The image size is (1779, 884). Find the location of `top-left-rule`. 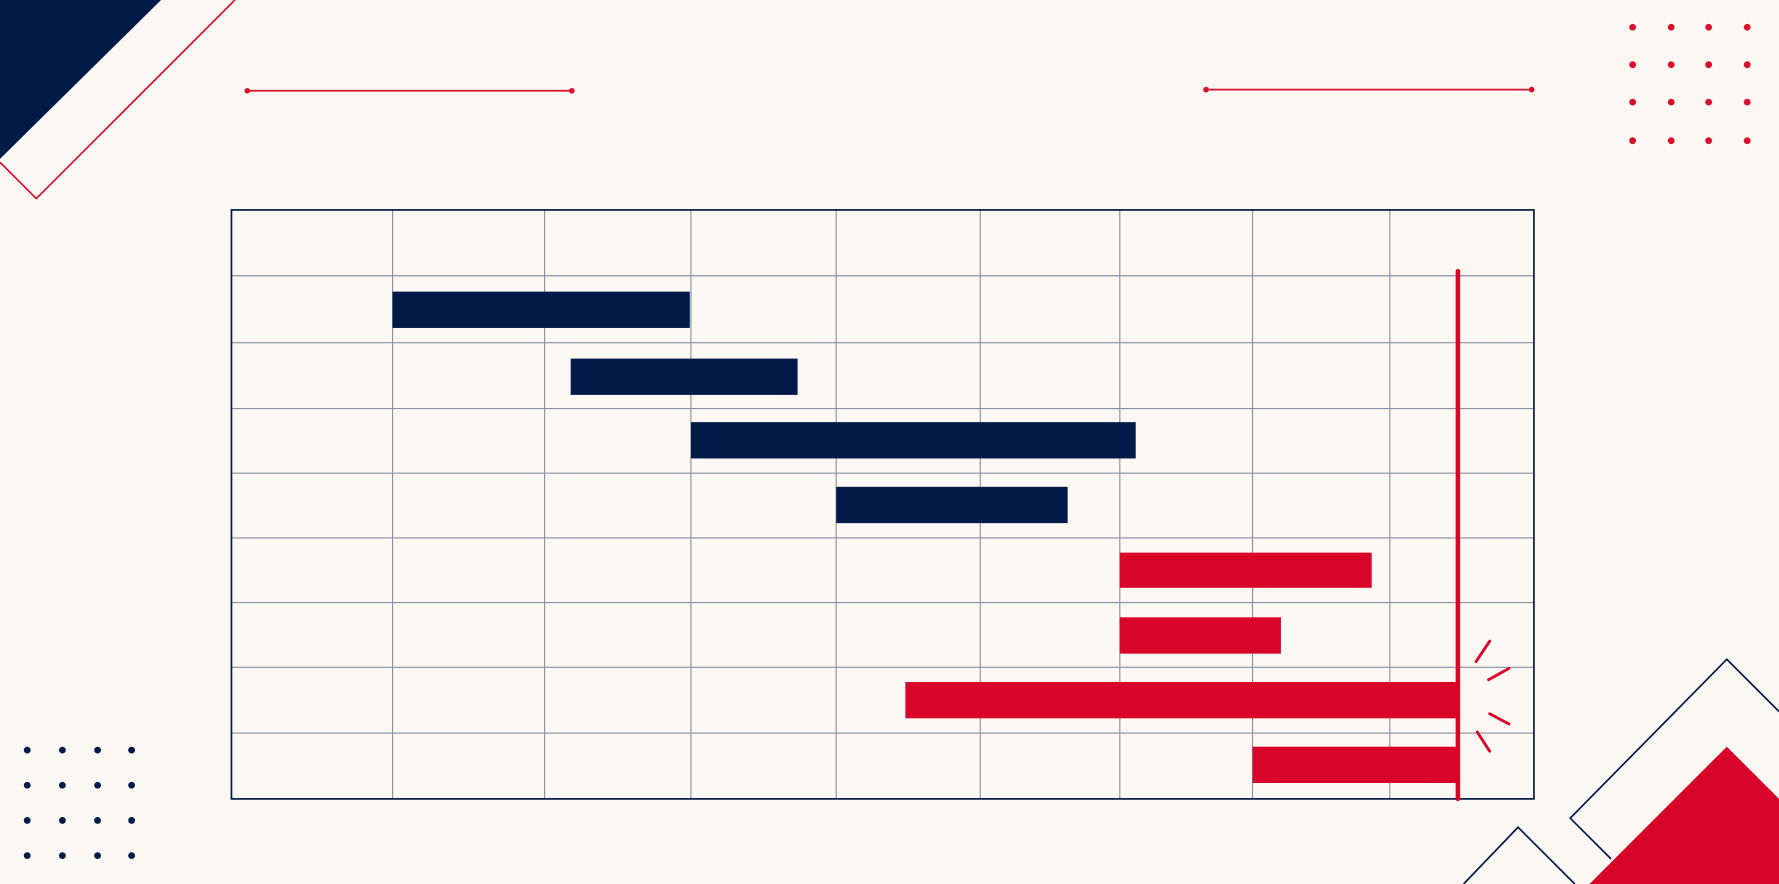

top-left-rule is located at coordinates (409, 90).